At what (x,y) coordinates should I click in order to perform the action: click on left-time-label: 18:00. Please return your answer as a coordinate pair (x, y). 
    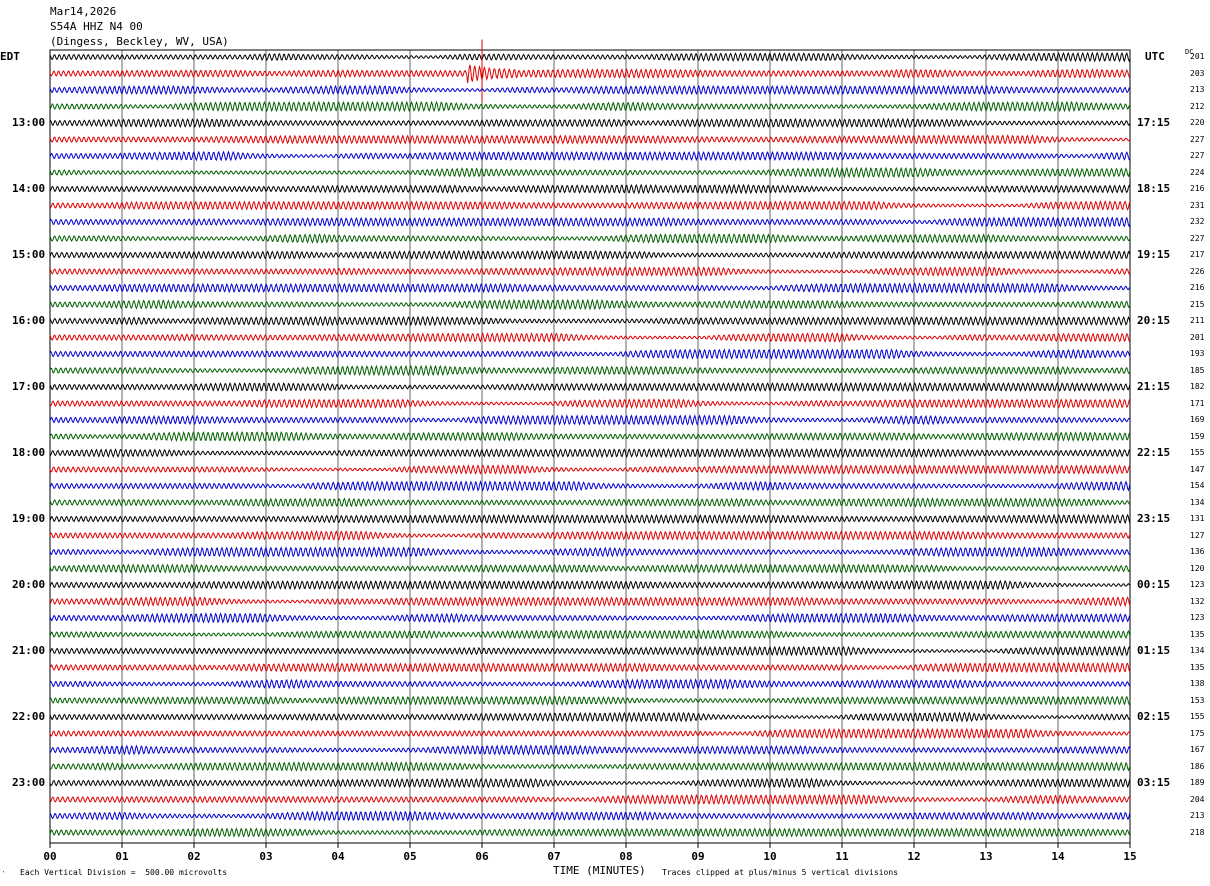
    Looking at the image, I should click on (29, 452).